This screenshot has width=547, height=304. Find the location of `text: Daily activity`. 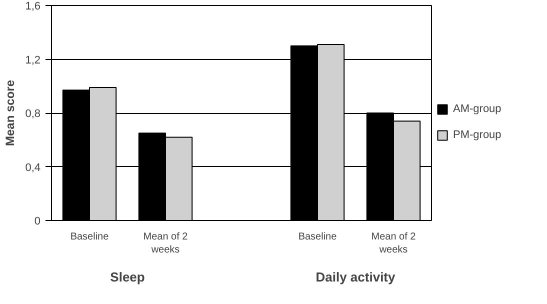

text: Daily activity is located at coordinates (356, 277).